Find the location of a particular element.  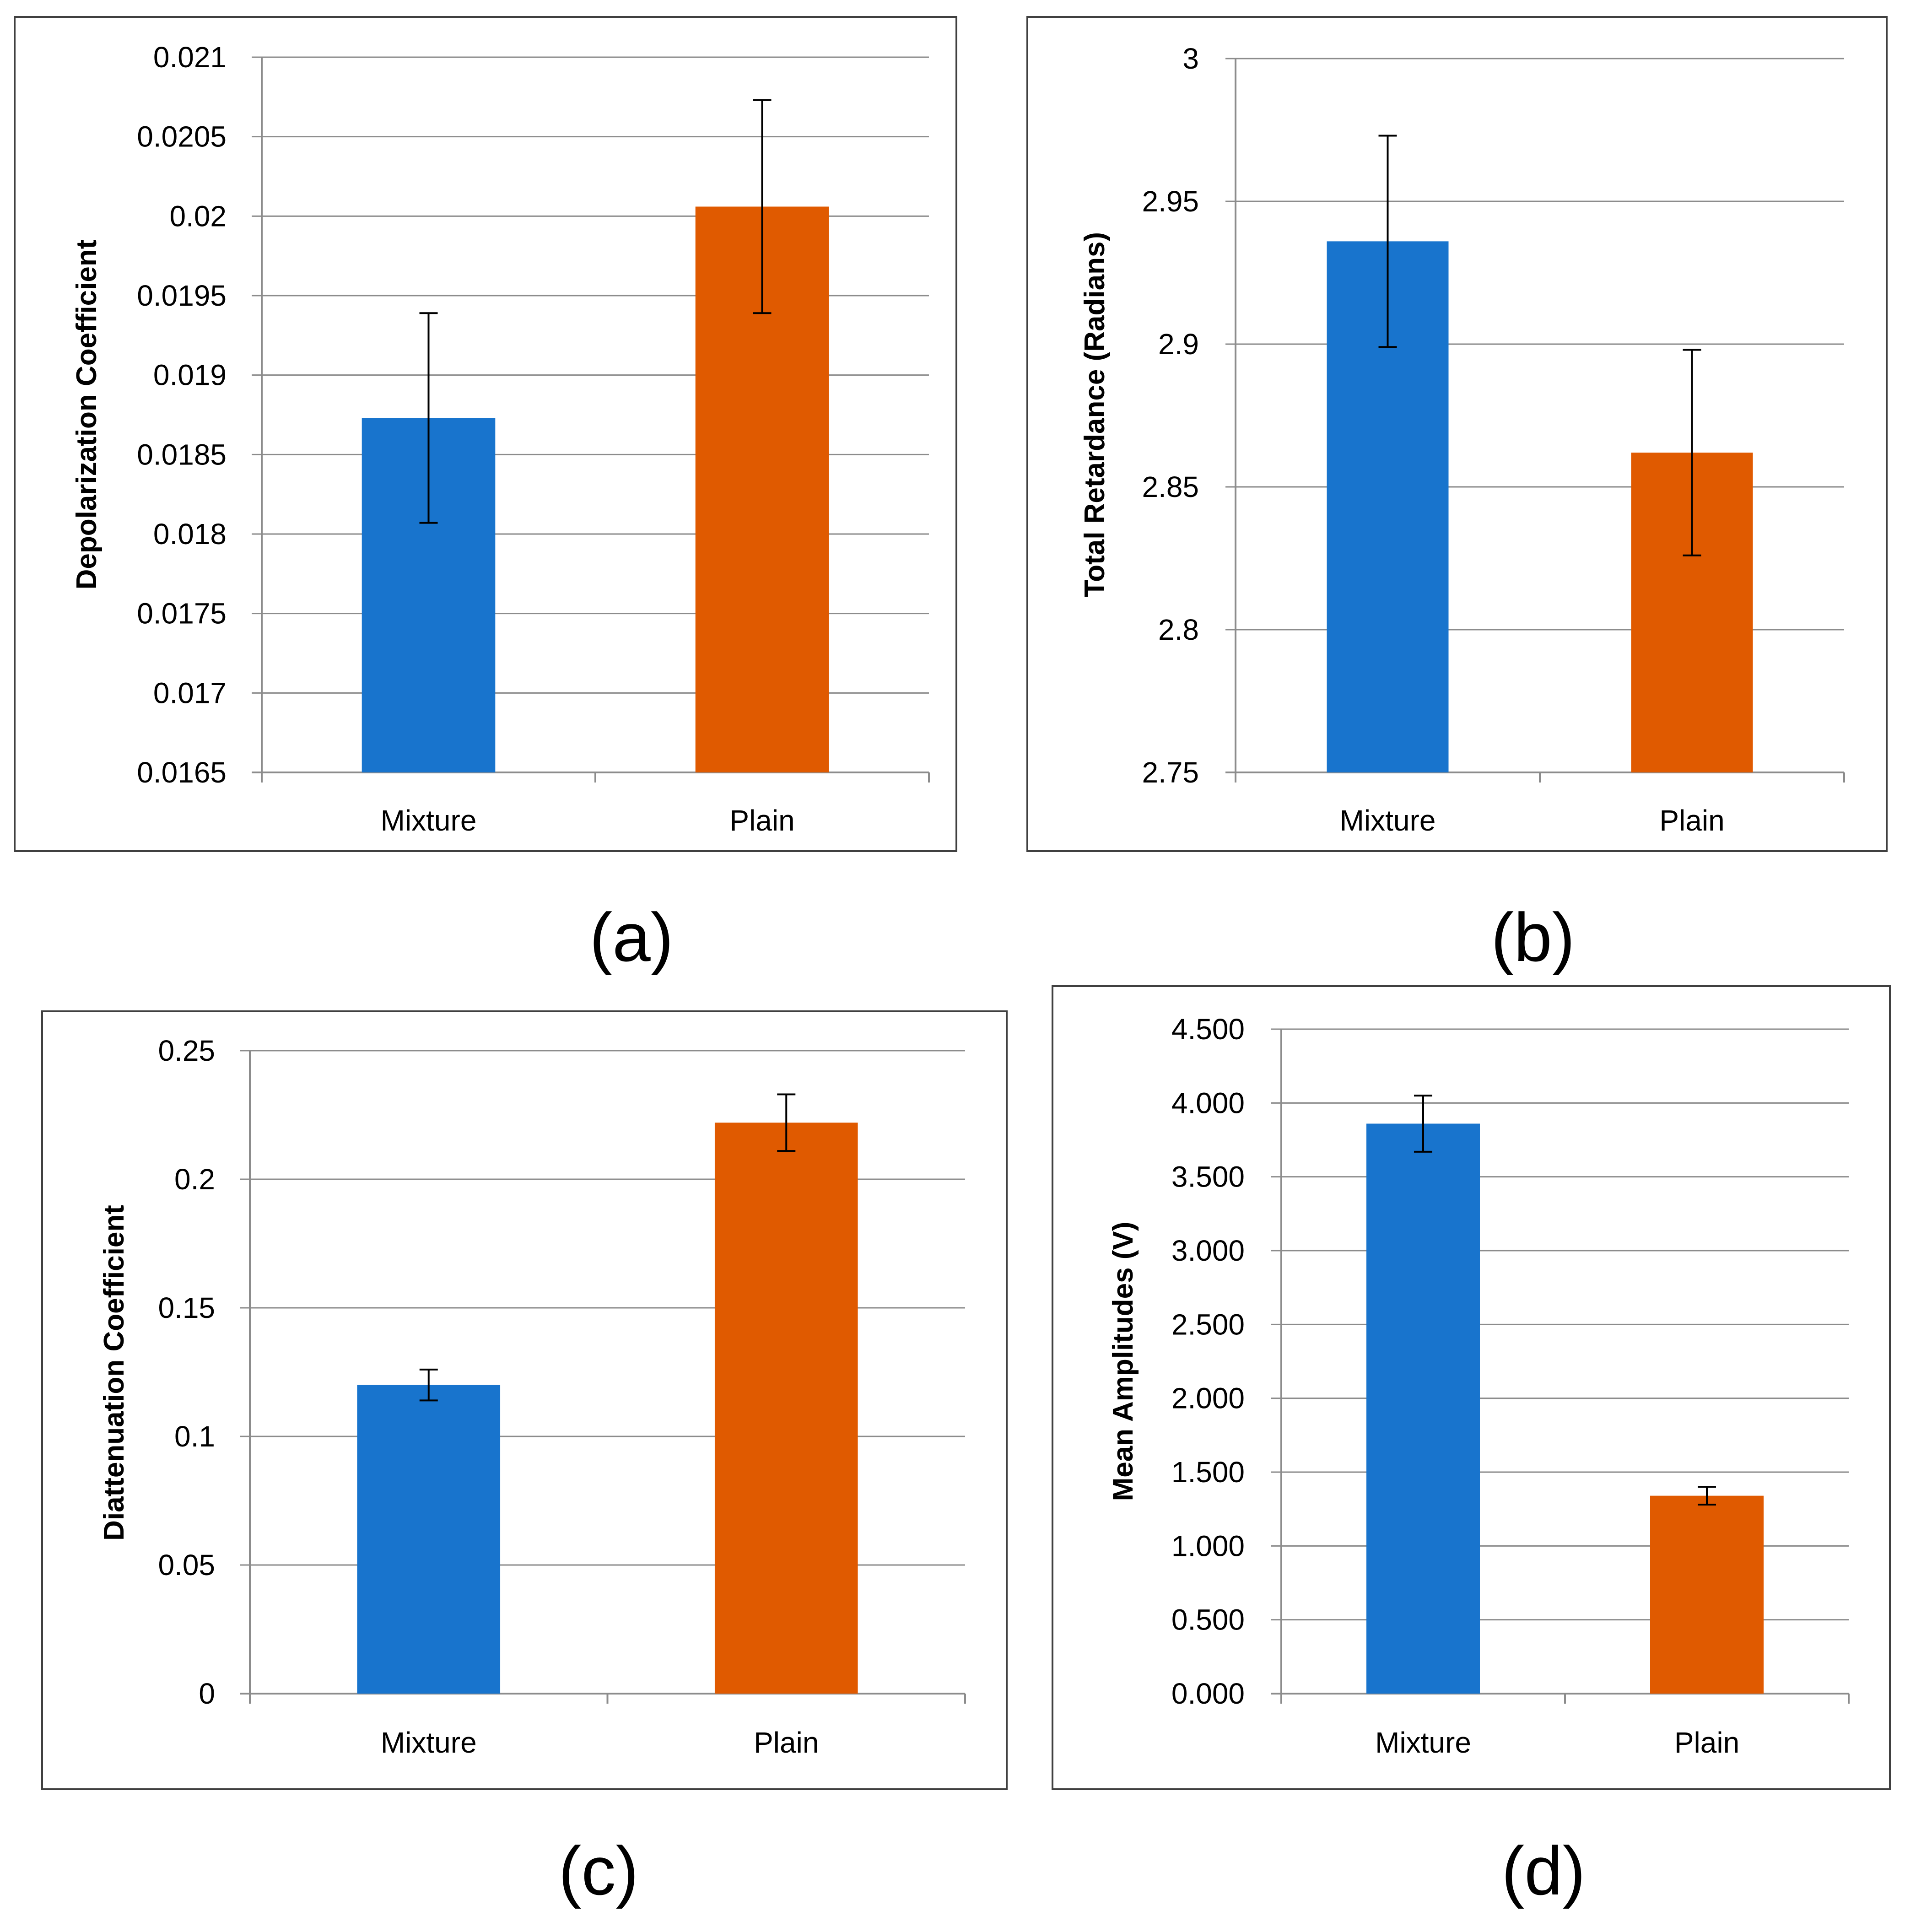

y-tick-label: 2.500 is located at coordinates (1208, 1324).